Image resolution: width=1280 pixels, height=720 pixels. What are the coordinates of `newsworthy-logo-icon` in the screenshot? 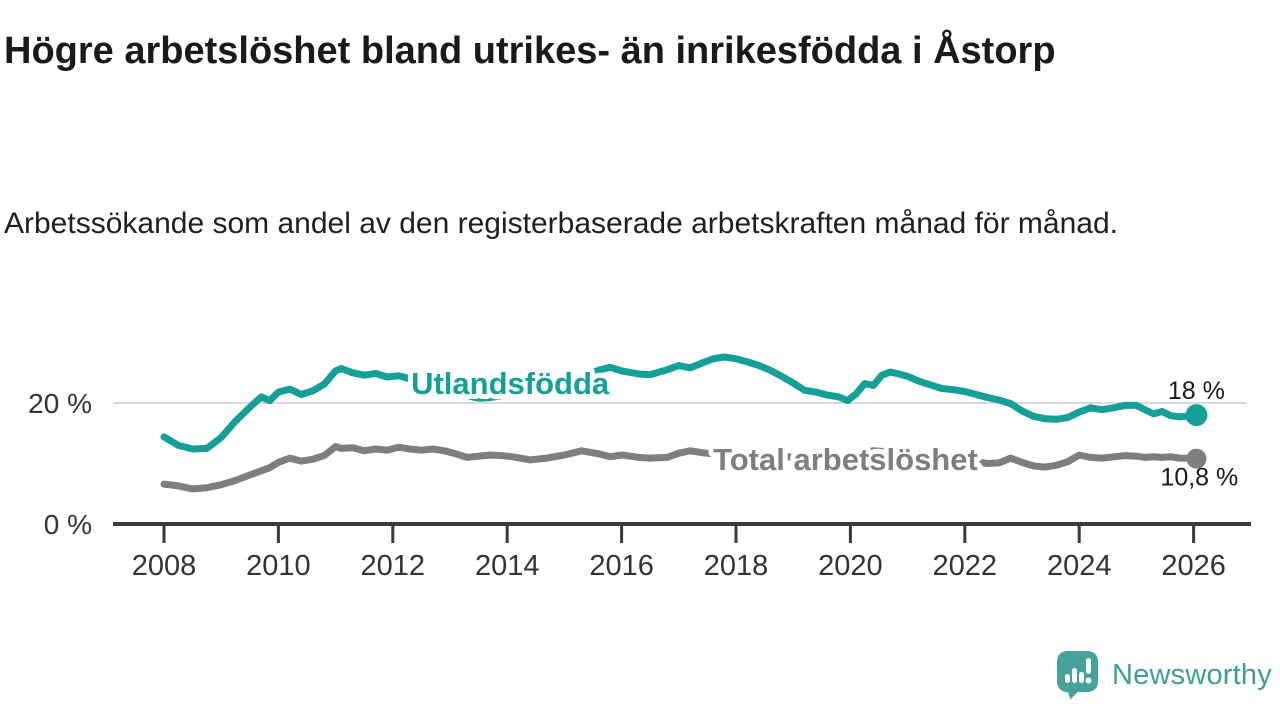 It's located at (1077, 675).